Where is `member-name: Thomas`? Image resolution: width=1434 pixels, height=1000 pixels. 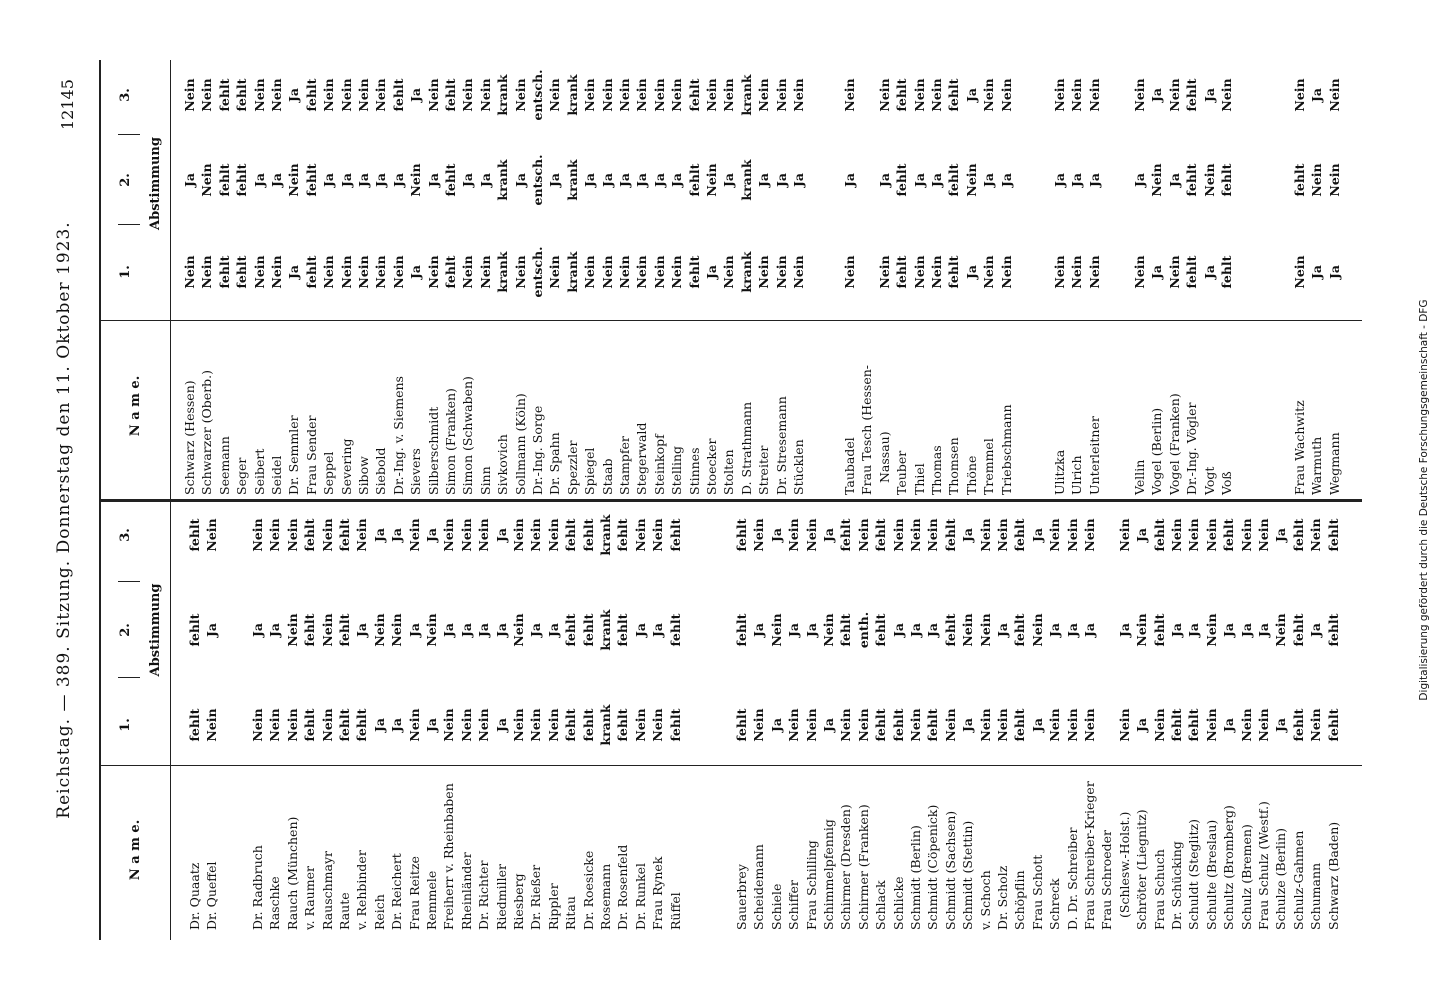
member-name: Thomas is located at coordinates (936, 470).